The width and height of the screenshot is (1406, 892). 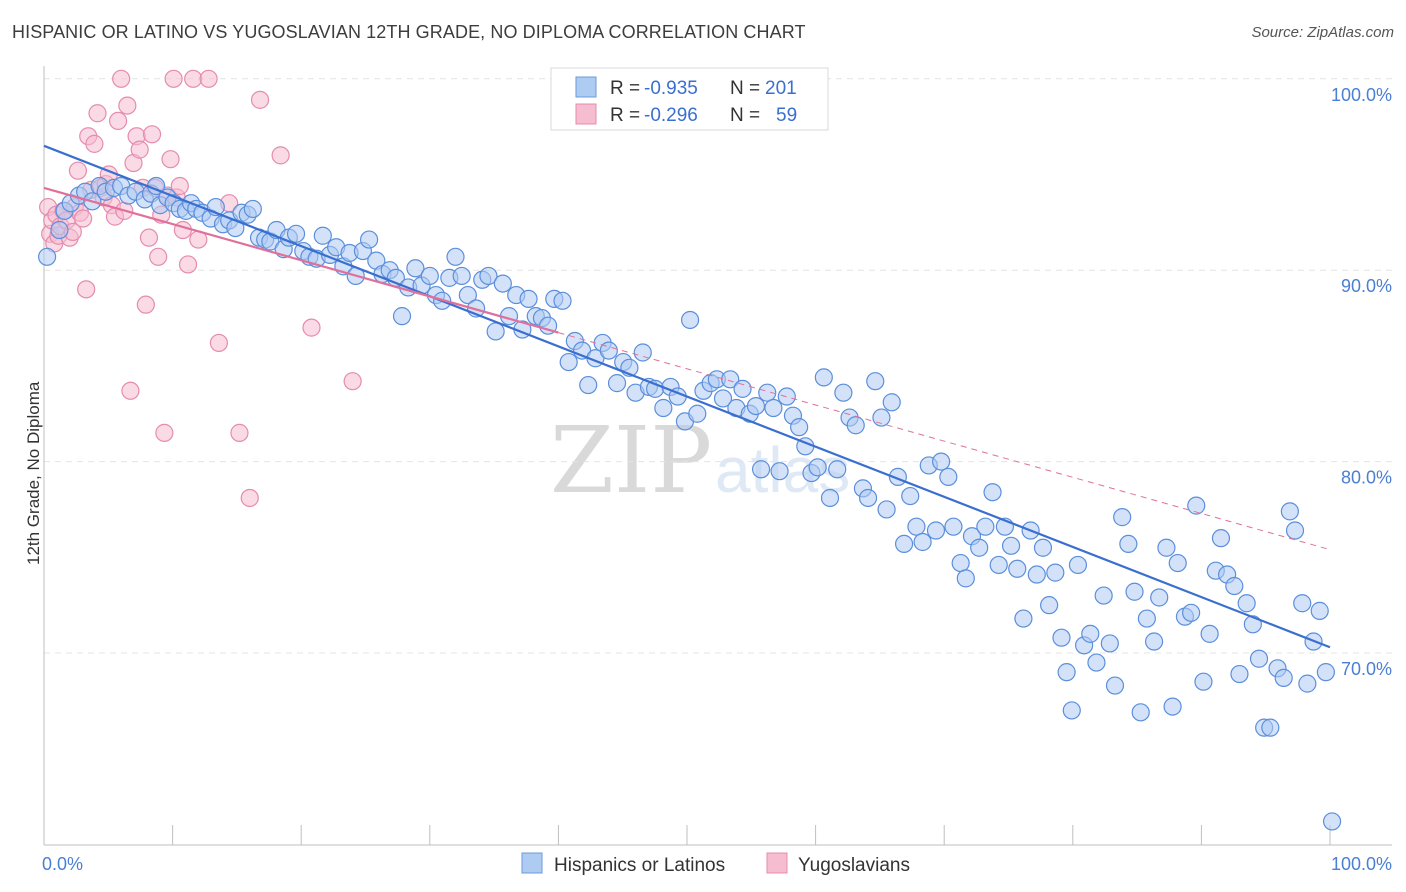 I want to click on legend-r-label-2: R =, so click(x=625, y=115).